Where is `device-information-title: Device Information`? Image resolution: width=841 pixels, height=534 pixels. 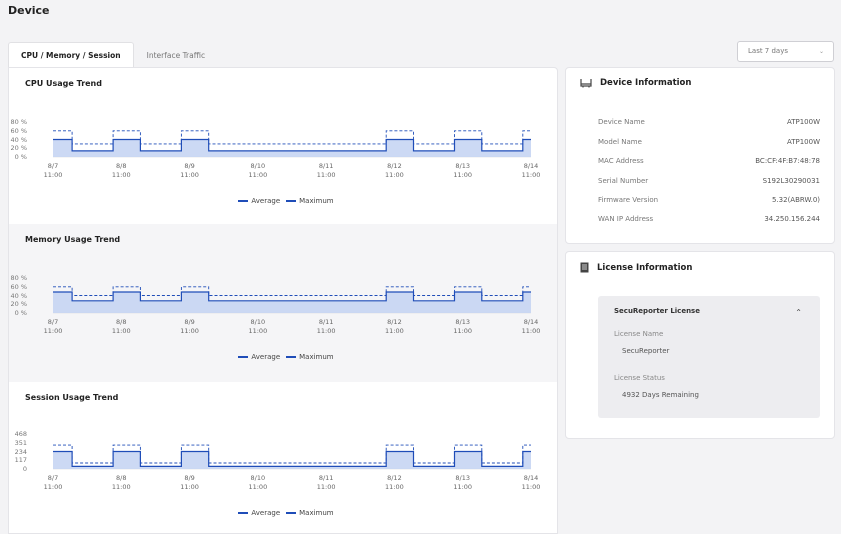 device-information-title: Device Information is located at coordinates (635, 83).